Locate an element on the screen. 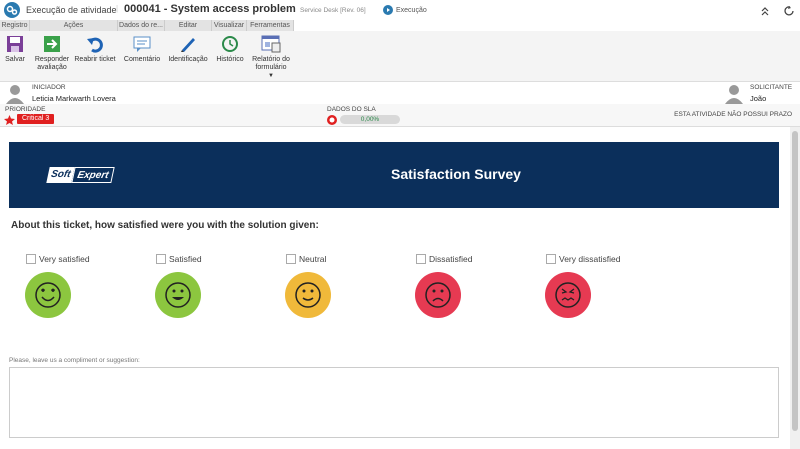 This screenshot has width=800, height=449. option: Very satisfied is located at coordinates (58, 259).